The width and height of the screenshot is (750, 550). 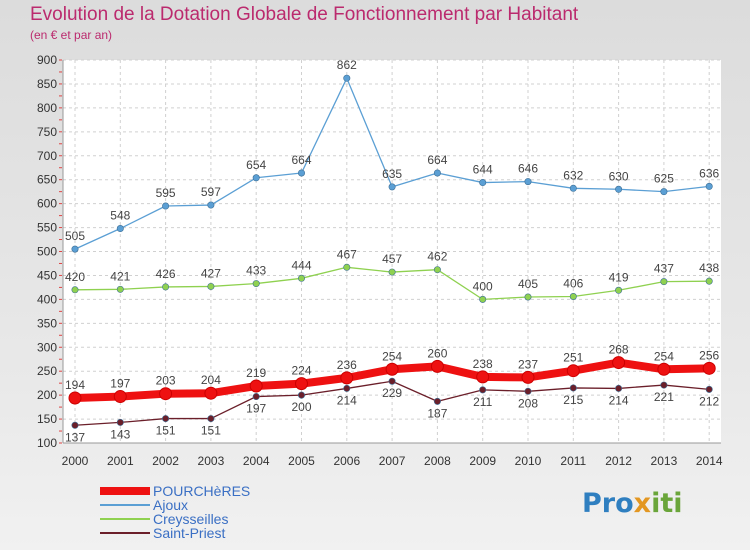 I want to click on data-label: 187, so click(x=437, y=413).